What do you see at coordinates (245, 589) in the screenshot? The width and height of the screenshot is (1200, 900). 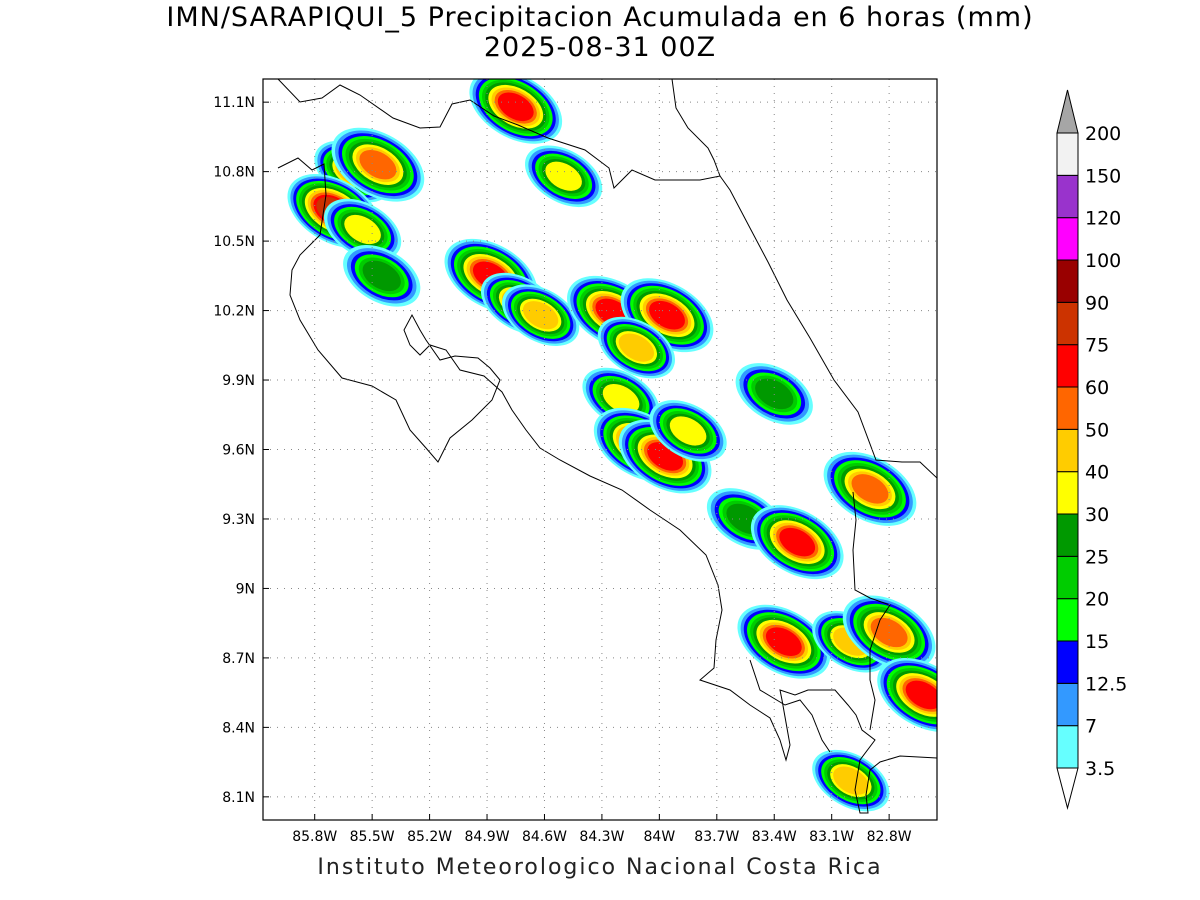 I see `lat-tick-label: 9N` at bounding box center [245, 589].